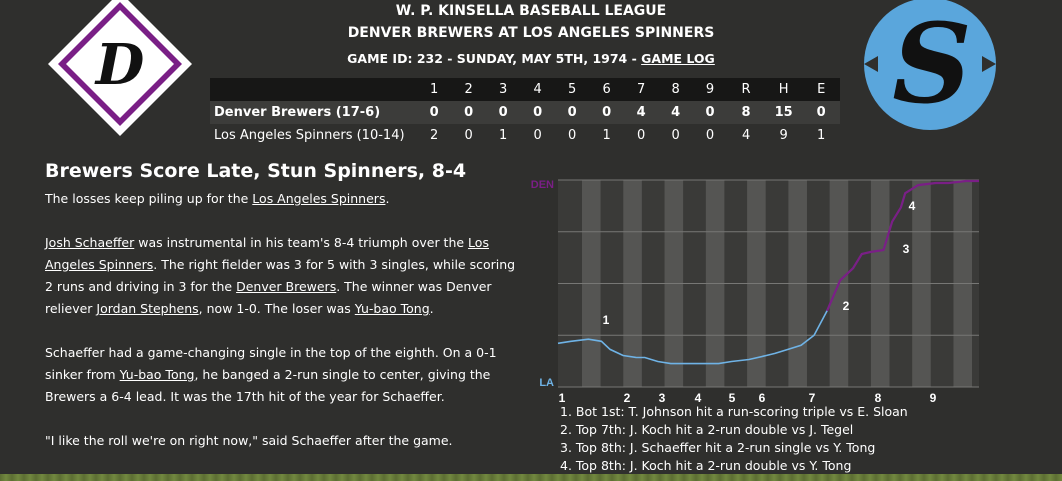 The height and width of the screenshot is (481, 1062). I want to click on errors-cell: 0, so click(821, 112).